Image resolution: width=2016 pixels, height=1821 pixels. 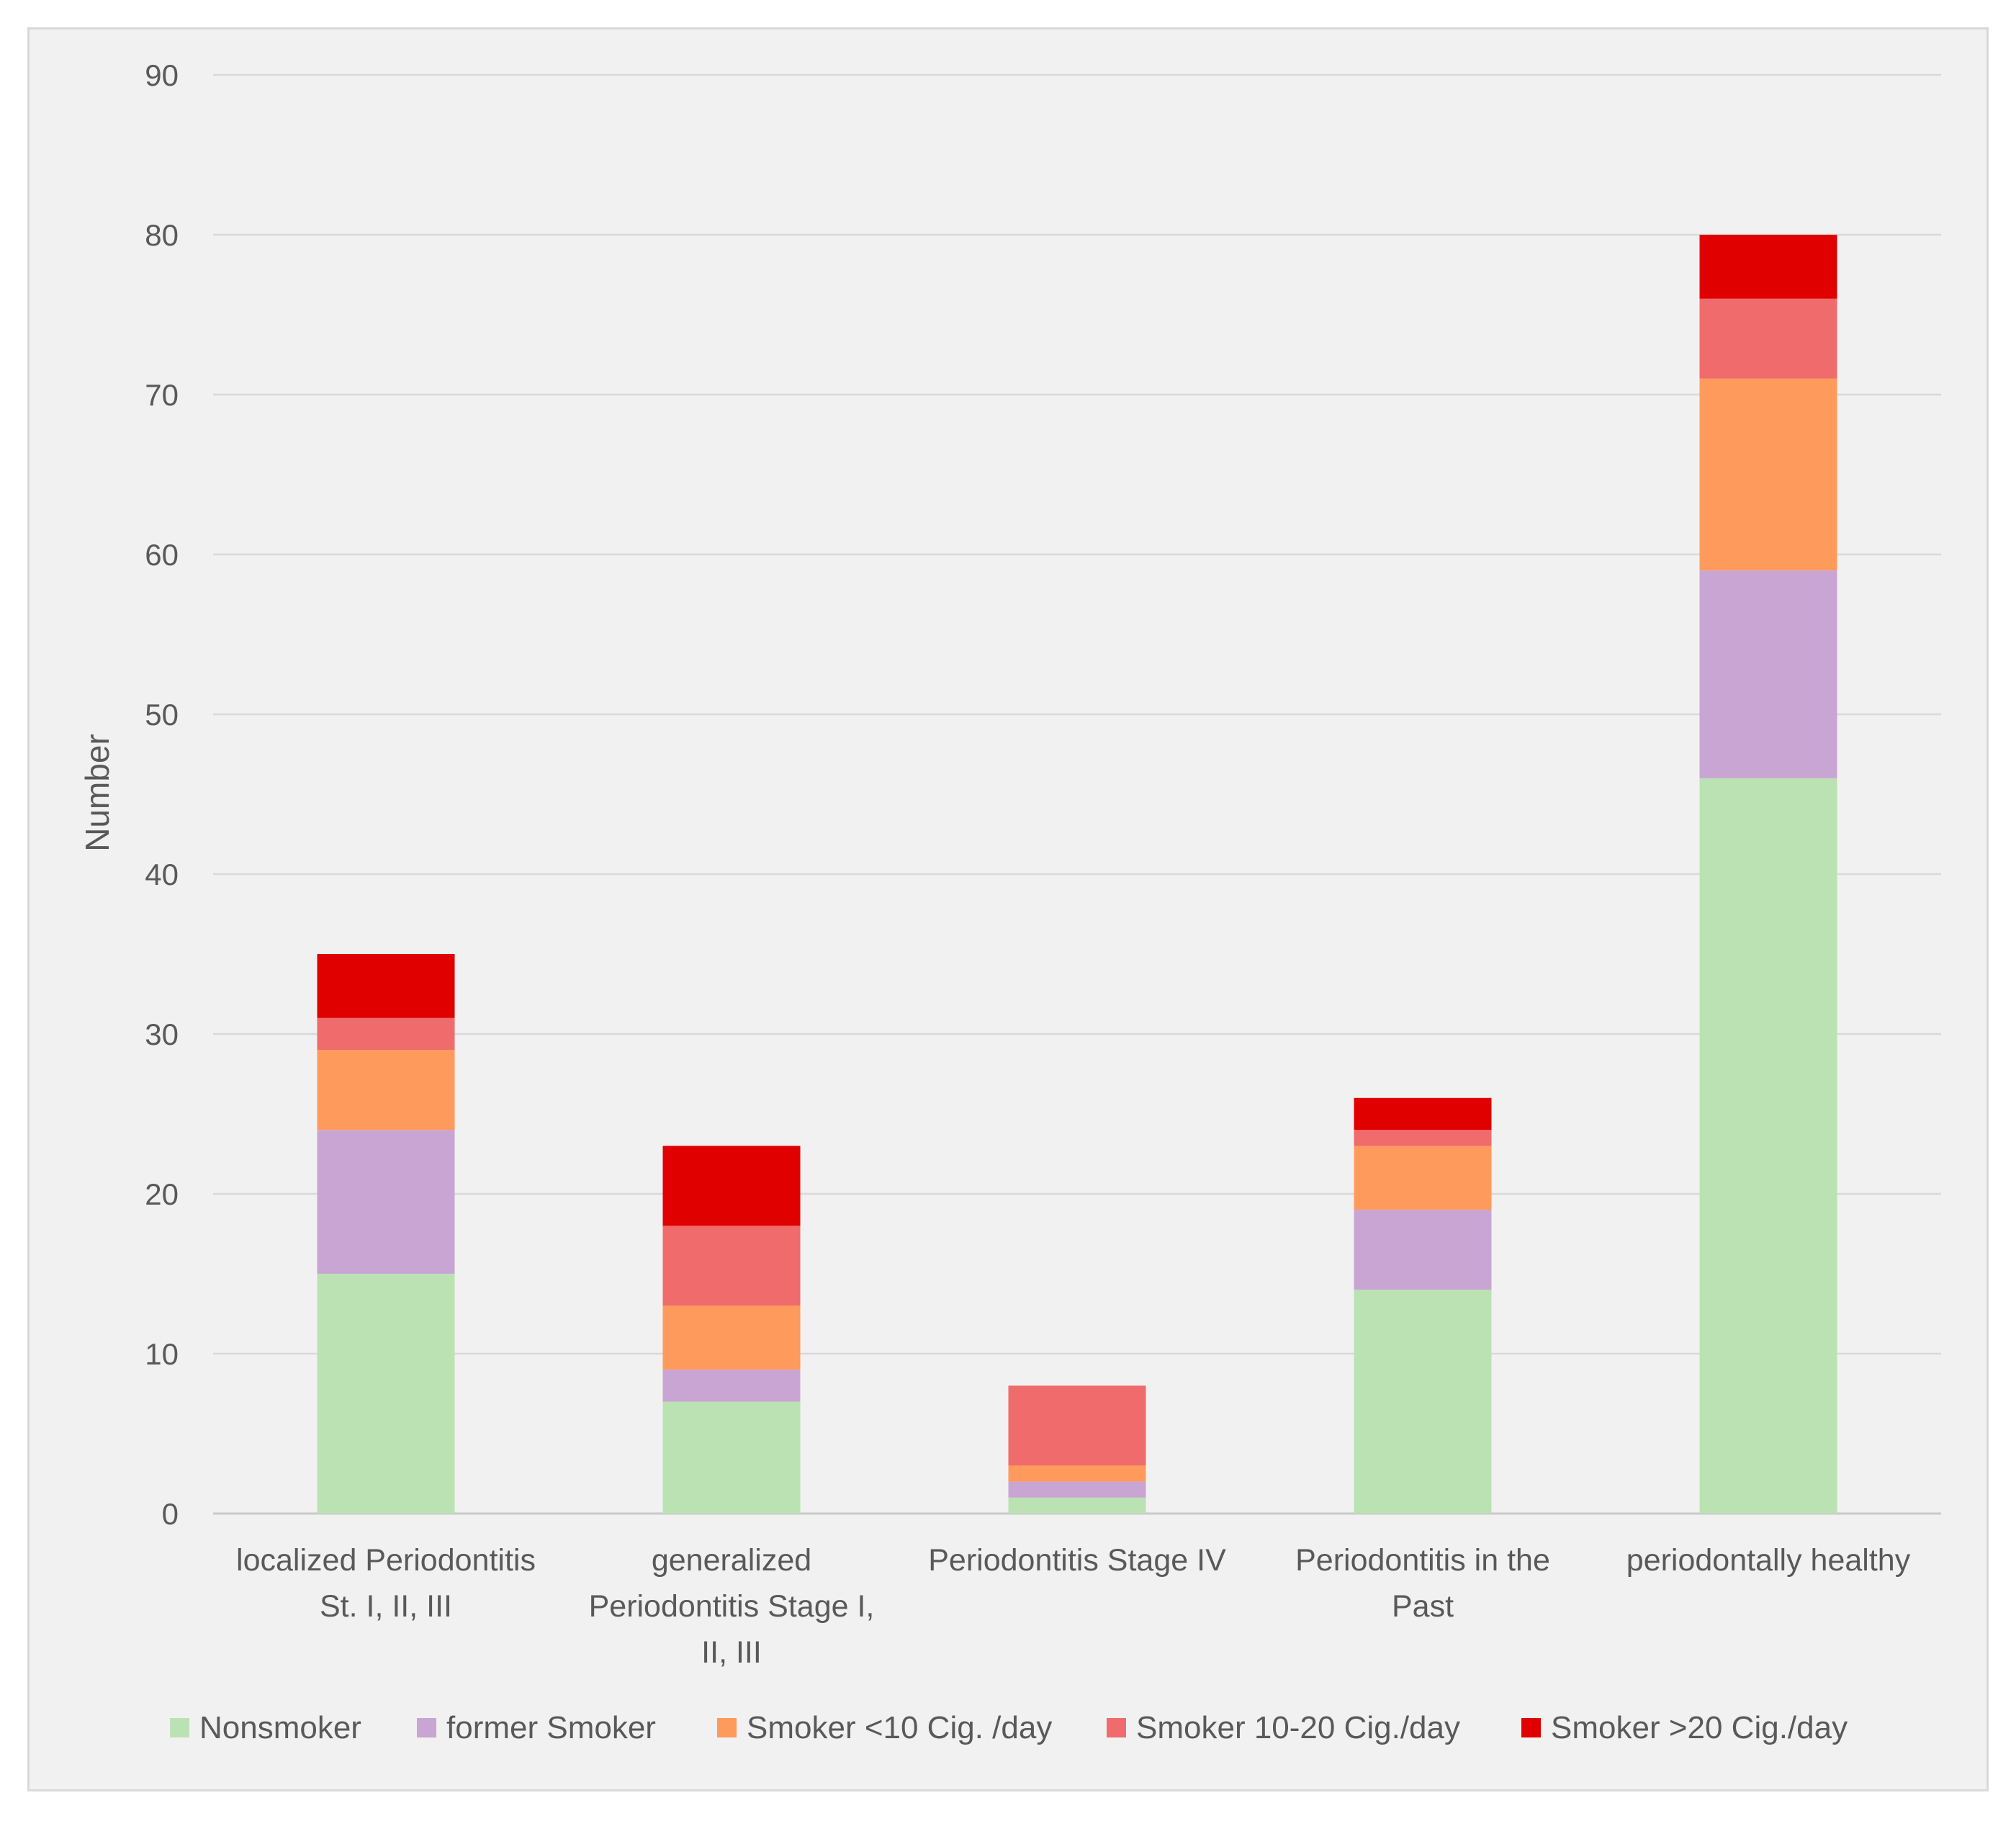 What do you see at coordinates (1077, 1560) in the screenshot?
I see `x-tick-label: Periodontitis Stage IV` at bounding box center [1077, 1560].